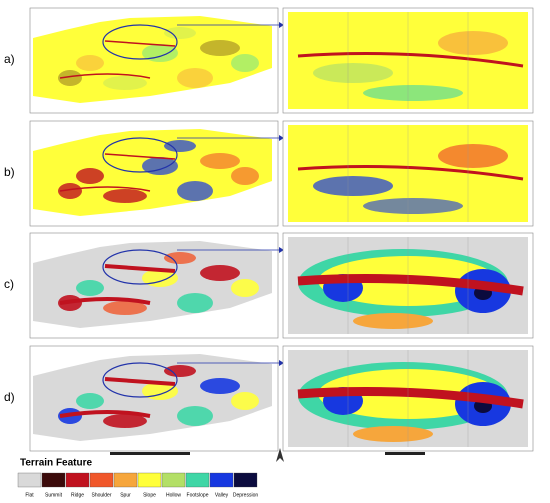  Describe the element at coordinates (101, 495) in the screenshot. I see `legend-label: Shoulder` at that location.